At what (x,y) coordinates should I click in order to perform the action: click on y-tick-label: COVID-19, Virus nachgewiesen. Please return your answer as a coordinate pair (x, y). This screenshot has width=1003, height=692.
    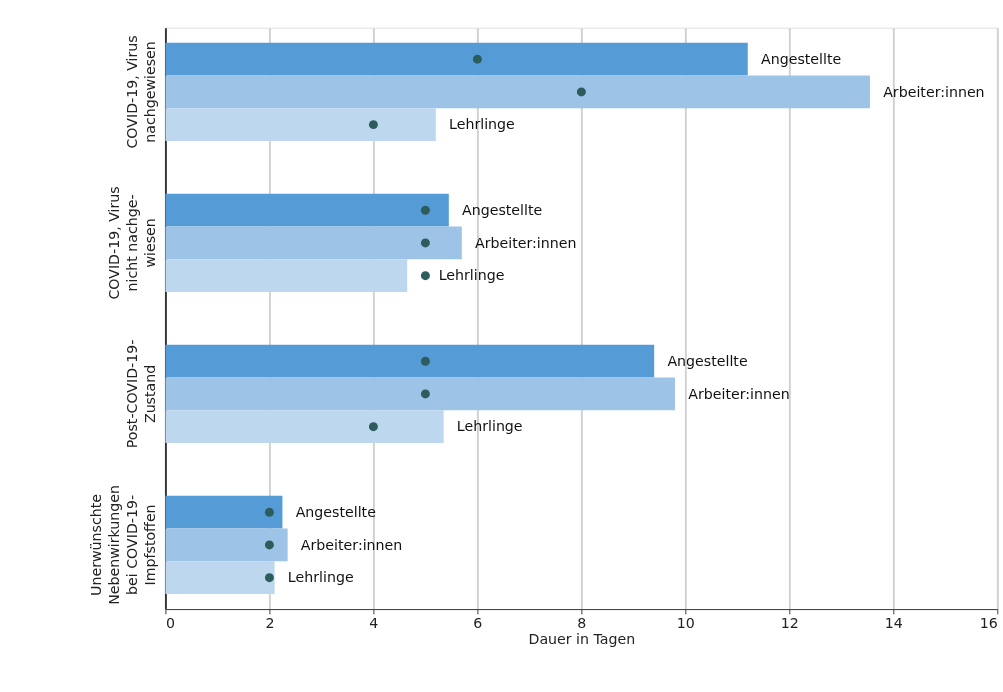
    Looking at the image, I should click on (141, 92).